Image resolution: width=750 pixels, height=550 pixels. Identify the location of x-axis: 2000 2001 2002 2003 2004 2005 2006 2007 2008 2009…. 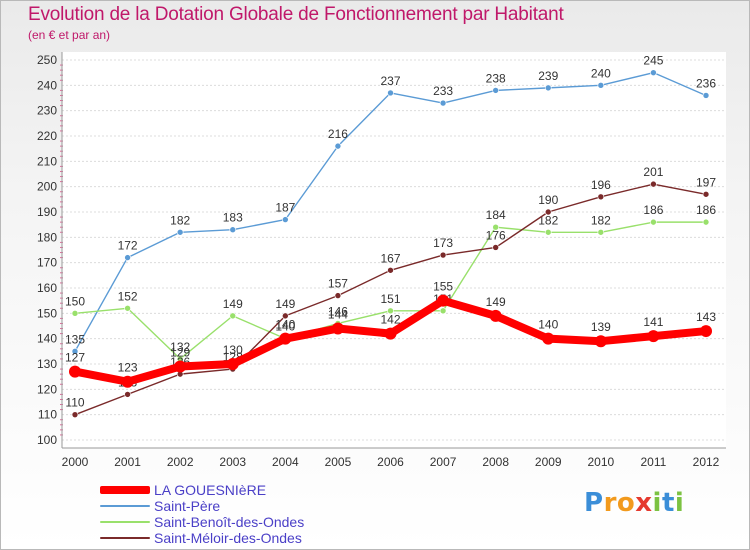
(391, 462).